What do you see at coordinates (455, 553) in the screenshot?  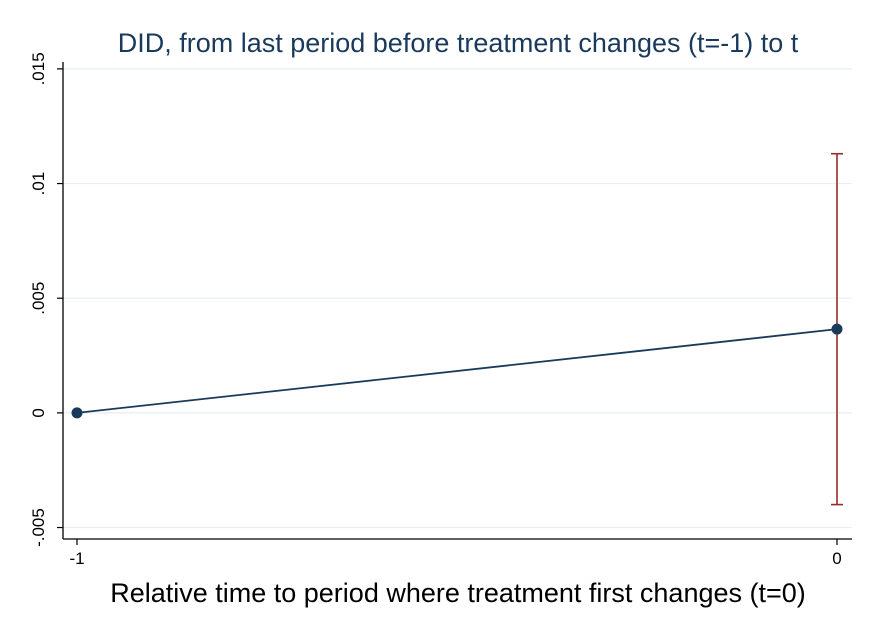 I see `x-ticks: -1 0` at bounding box center [455, 553].